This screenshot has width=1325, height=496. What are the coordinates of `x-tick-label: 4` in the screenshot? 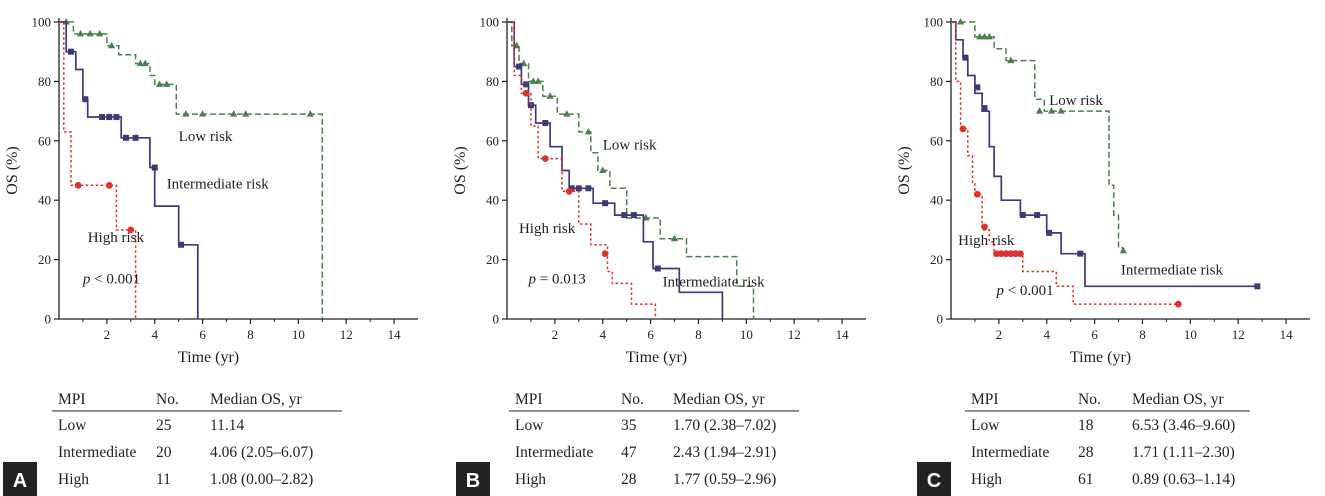 It's located at (1046, 334).